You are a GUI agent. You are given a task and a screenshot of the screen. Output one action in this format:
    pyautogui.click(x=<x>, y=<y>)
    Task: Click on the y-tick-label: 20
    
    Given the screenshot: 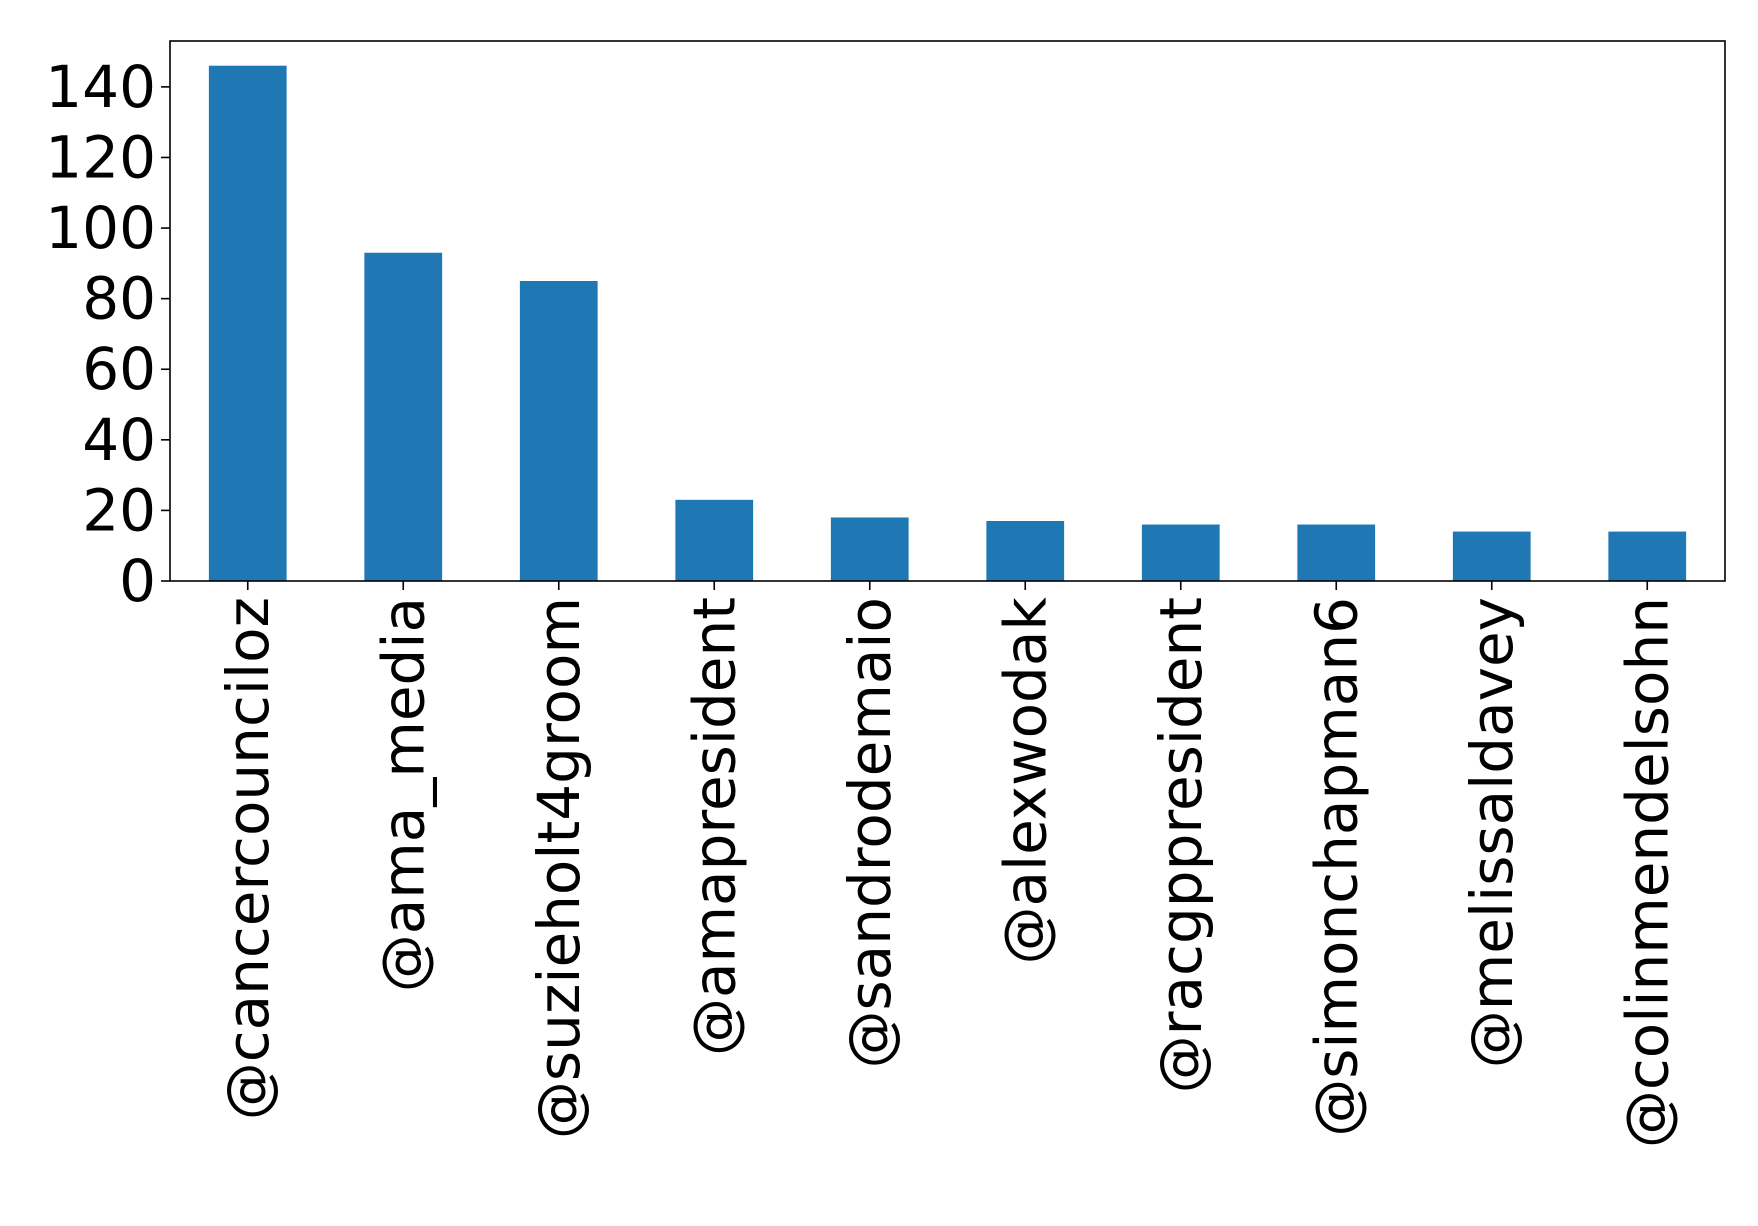 What is the action you would take?
    pyautogui.click(x=119, y=510)
    